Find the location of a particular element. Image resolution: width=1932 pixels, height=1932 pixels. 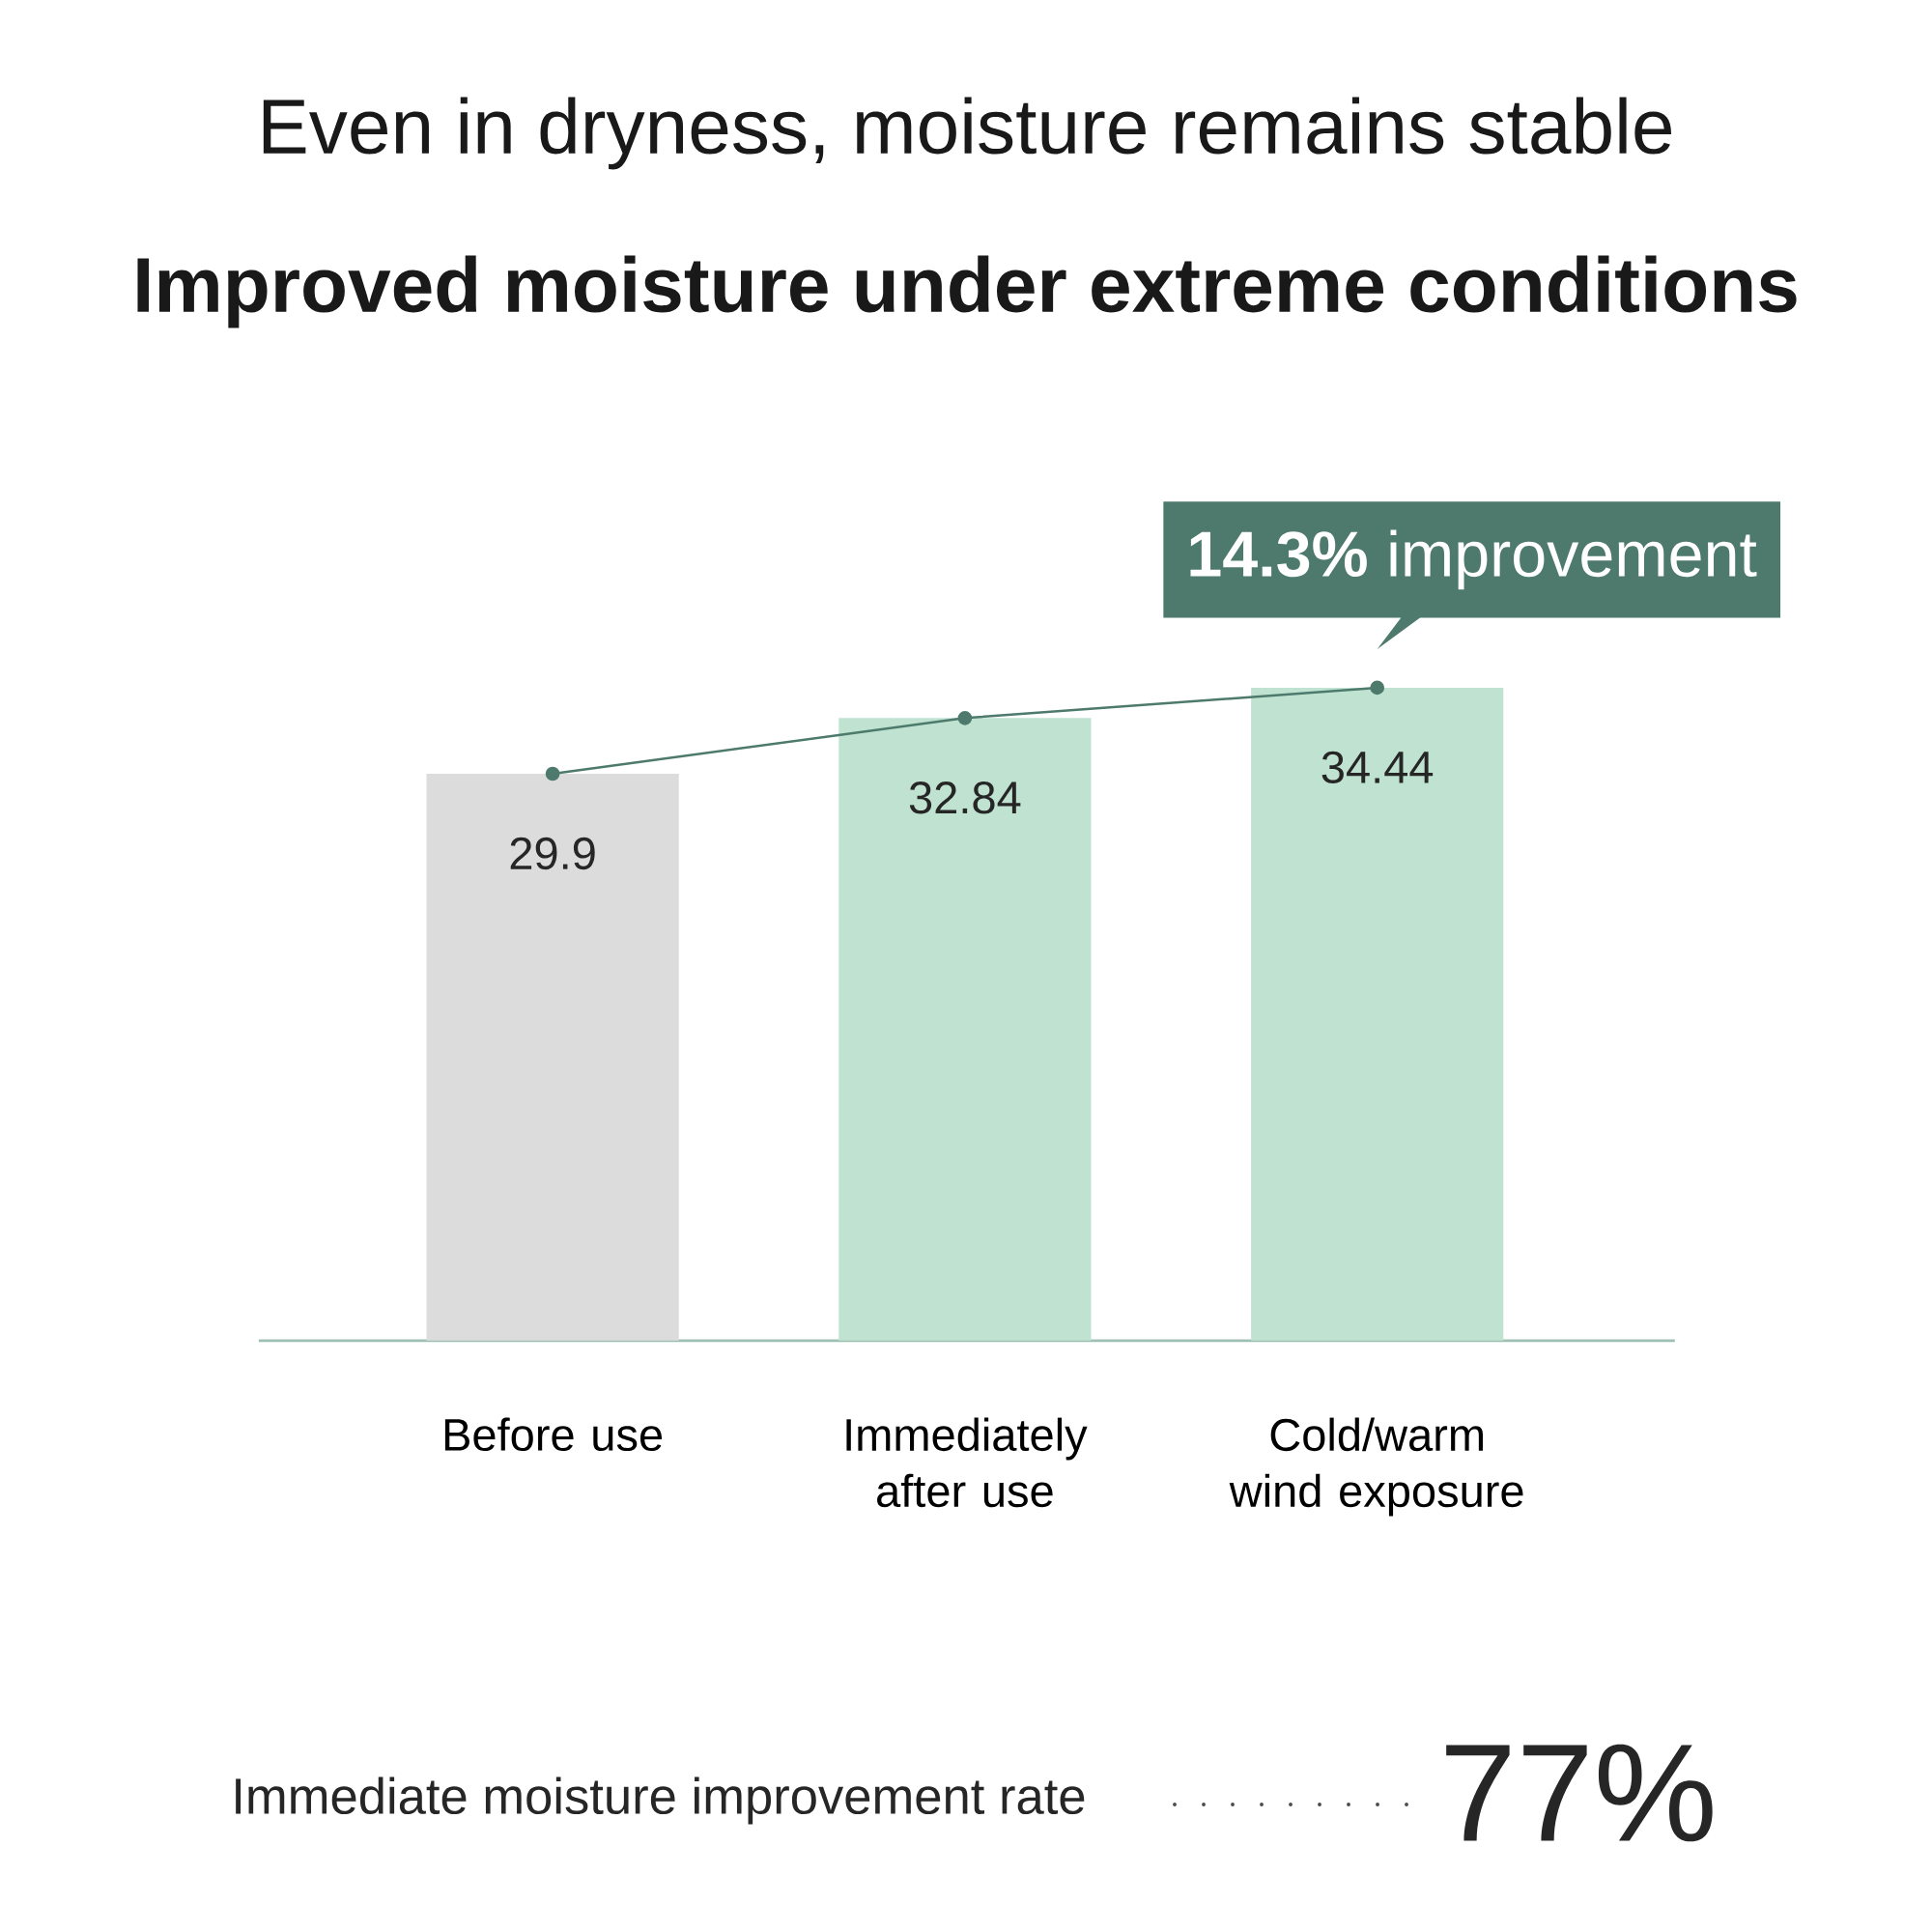

data-label: 32.84 is located at coordinates (965, 797).